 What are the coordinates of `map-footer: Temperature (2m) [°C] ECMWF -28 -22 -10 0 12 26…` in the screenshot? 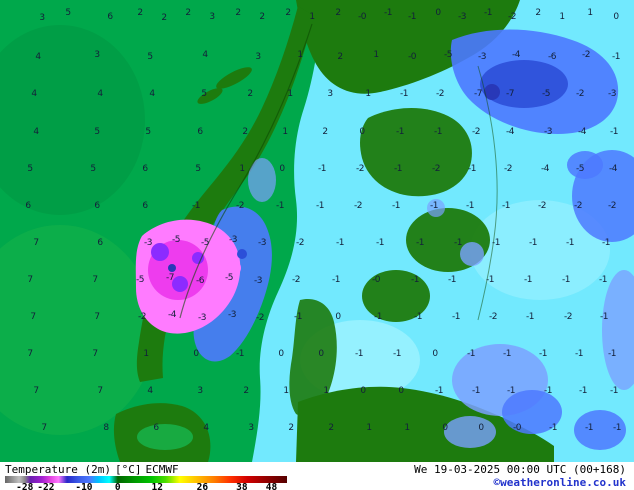 It's located at (317, 476).